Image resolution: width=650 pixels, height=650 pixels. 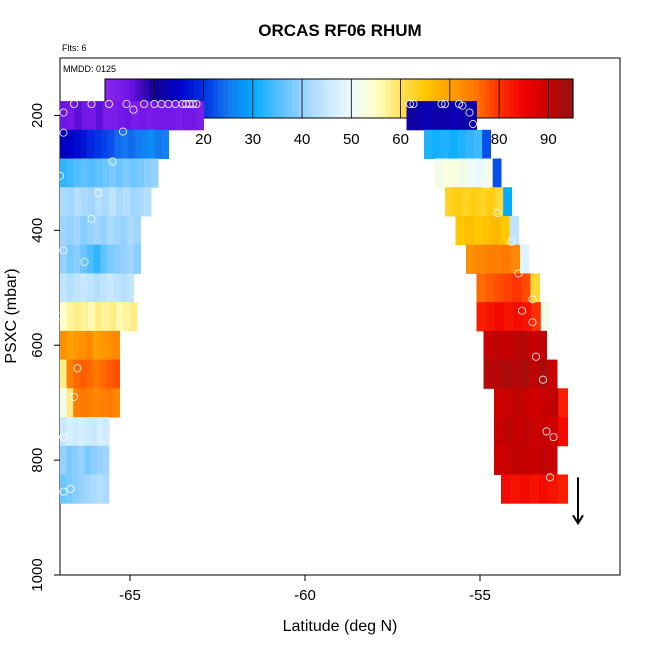 I want to click on flights-label: Flts: 6, so click(x=74, y=48).